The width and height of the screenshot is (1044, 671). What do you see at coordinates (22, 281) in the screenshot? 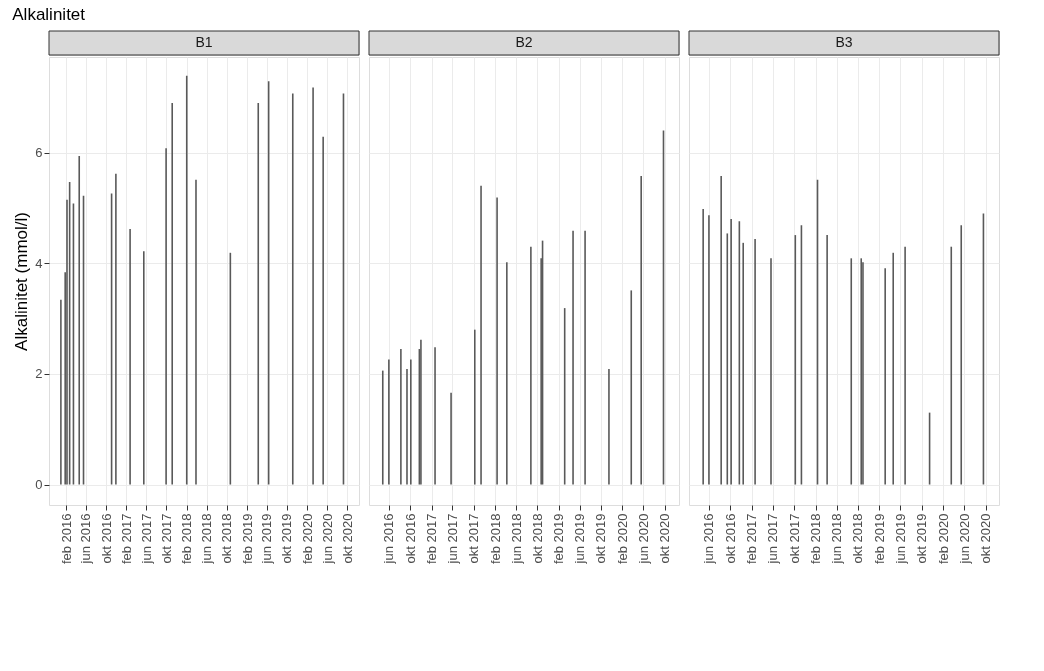
I see `y-axis-title: Alkalinitet (mmol/l)` at bounding box center [22, 281].